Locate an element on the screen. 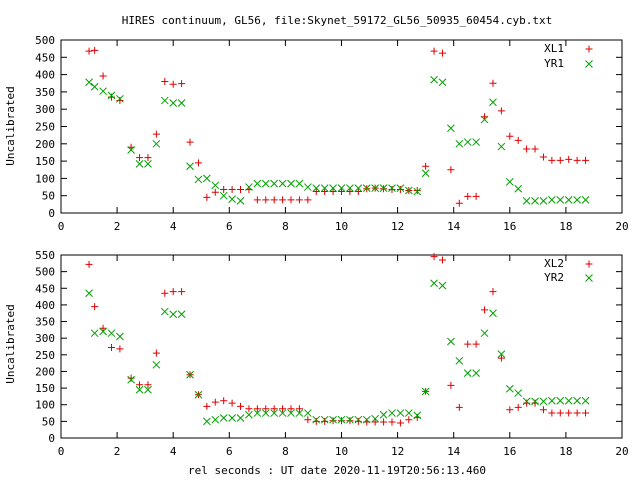 This screenshot has height=480, width=640. top-ylabel: Uncalibrated is located at coordinates (10, 125).